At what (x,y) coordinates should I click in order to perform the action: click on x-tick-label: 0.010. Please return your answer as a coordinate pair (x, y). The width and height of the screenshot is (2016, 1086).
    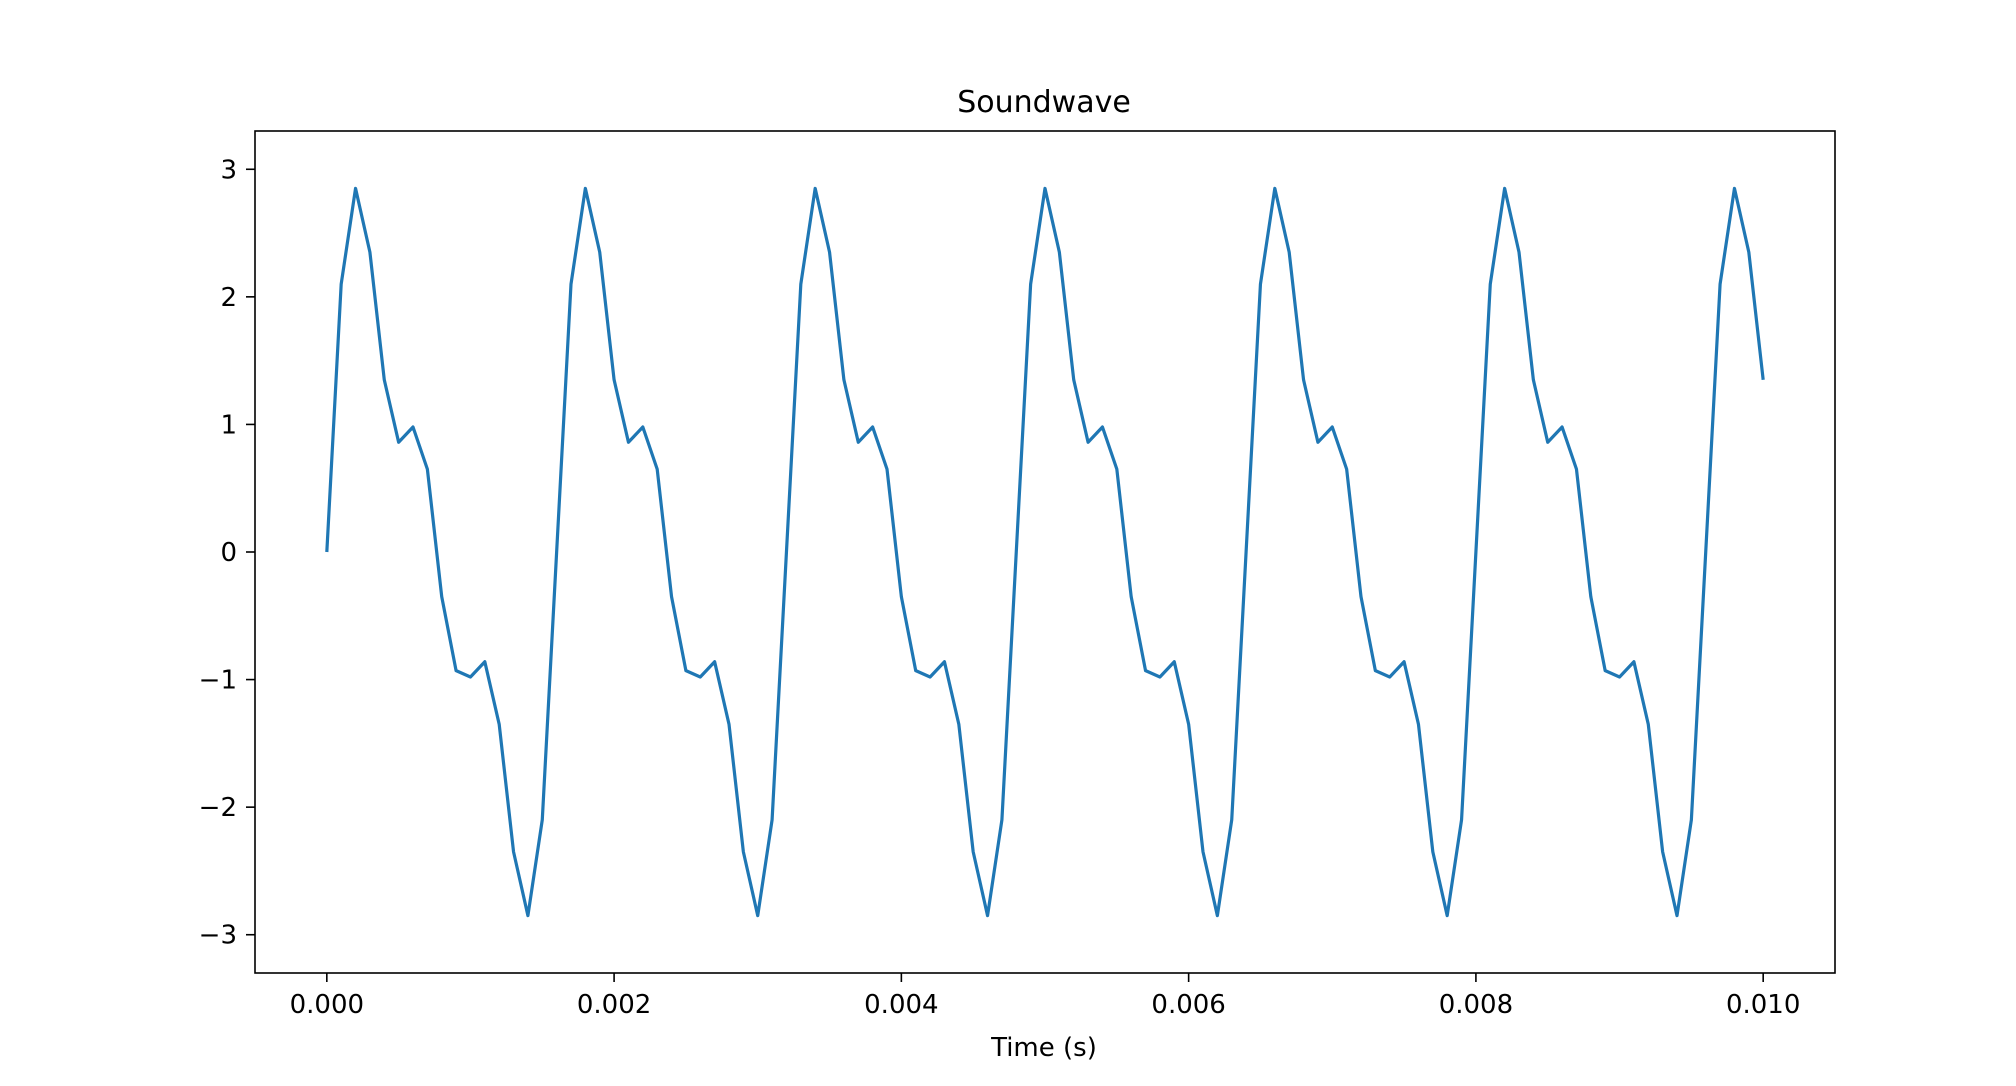
    Looking at the image, I should click on (1763, 1005).